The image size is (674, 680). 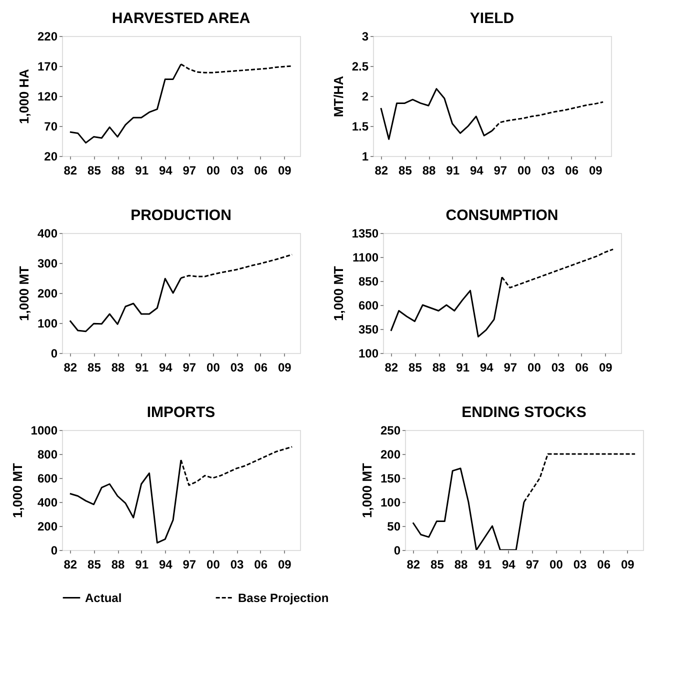 I want to click on y-tick-label: 1100, so click(x=365, y=257).